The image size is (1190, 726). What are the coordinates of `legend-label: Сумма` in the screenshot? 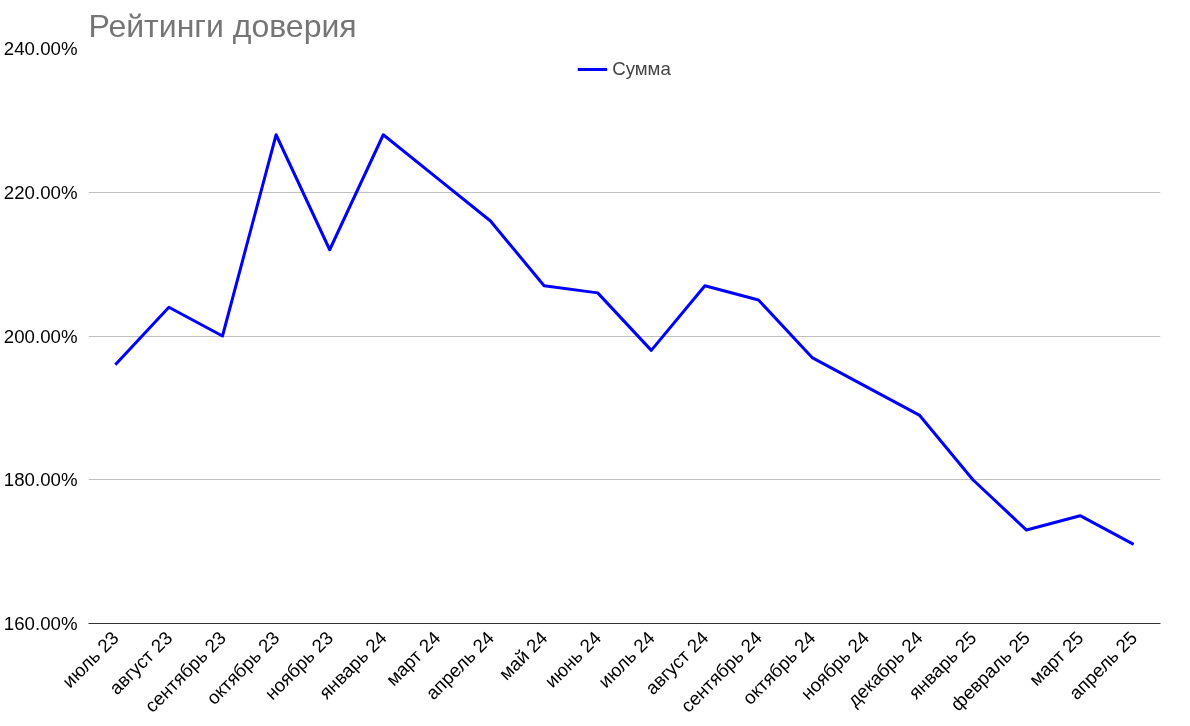 It's located at (641, 69).